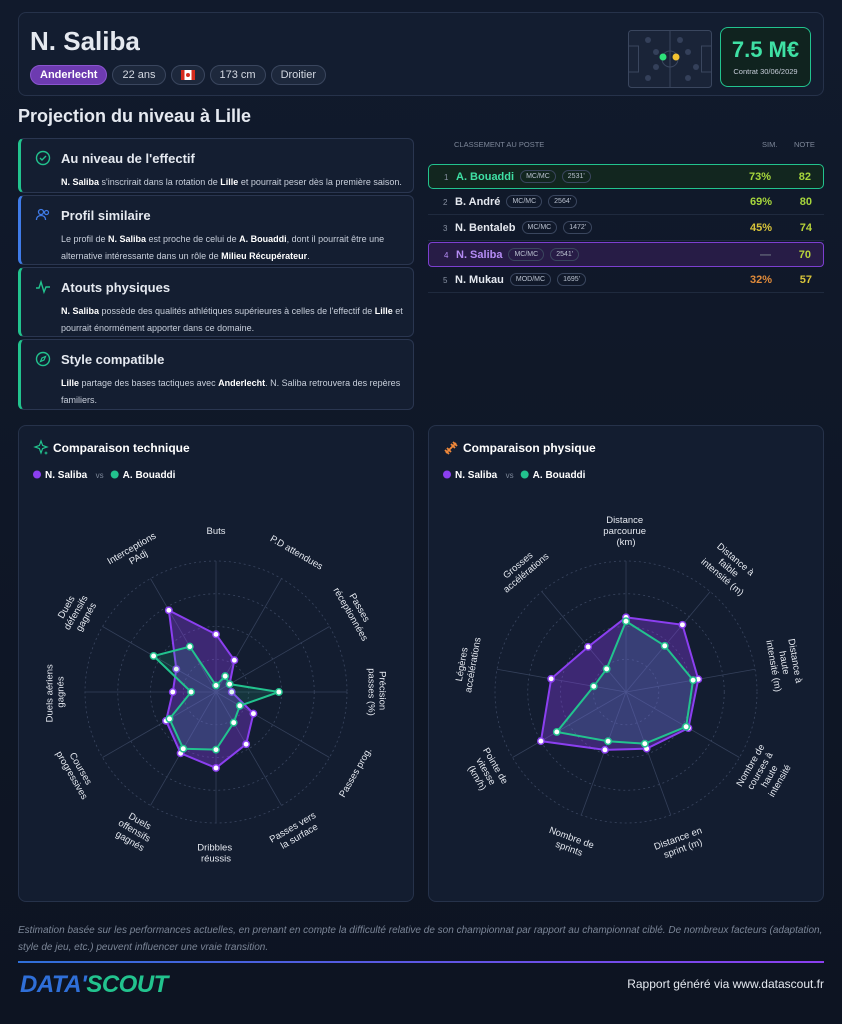  Describe the element at coordinates (149, 383) in the screenshot. I see `text: partage des bases tactiques avec` at that location.